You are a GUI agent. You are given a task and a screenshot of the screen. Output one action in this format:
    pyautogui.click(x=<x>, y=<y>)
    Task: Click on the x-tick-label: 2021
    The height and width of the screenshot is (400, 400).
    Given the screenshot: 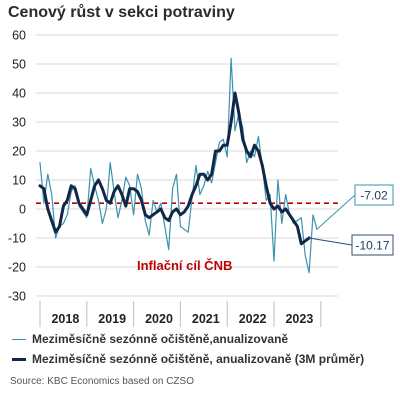 What is the action you would take?
    pyautogui.click(x=206, y=319)
    